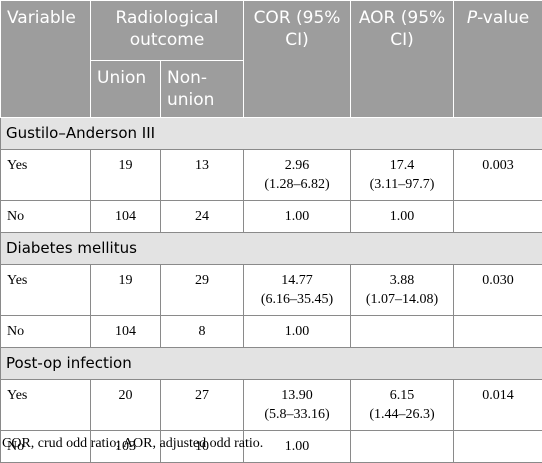 This screenshot has width=542, height=463. I want to click on cell: 13.90 (5.8–33.16), so click(297, 405).